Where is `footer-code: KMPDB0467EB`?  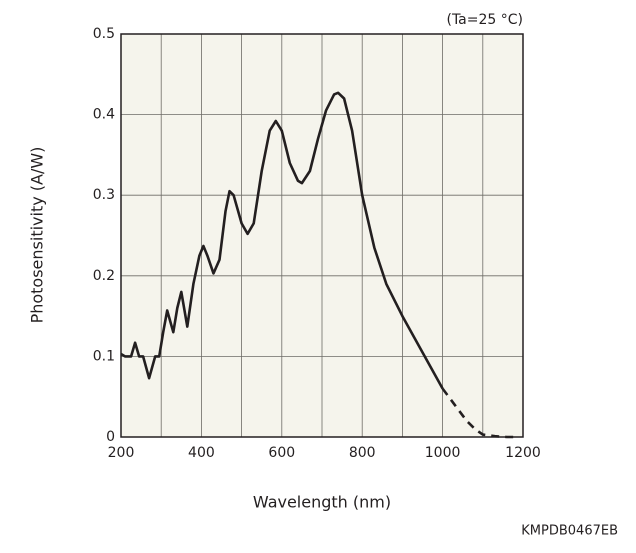 footer-code: KMPDB0467EB is located at coordinates (569, 531).